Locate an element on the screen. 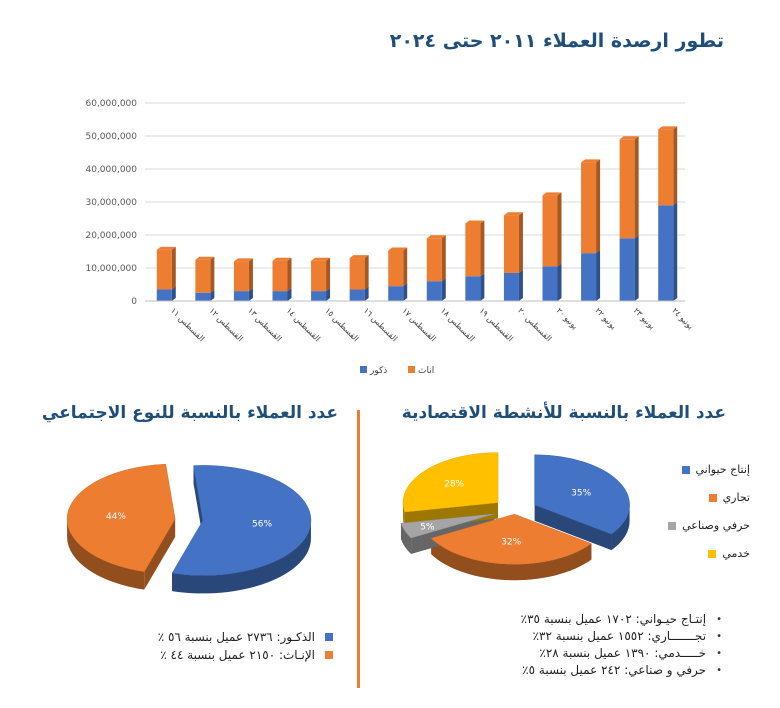  y-tick-label: 60,000,000 is located at coordinates (111, 104).